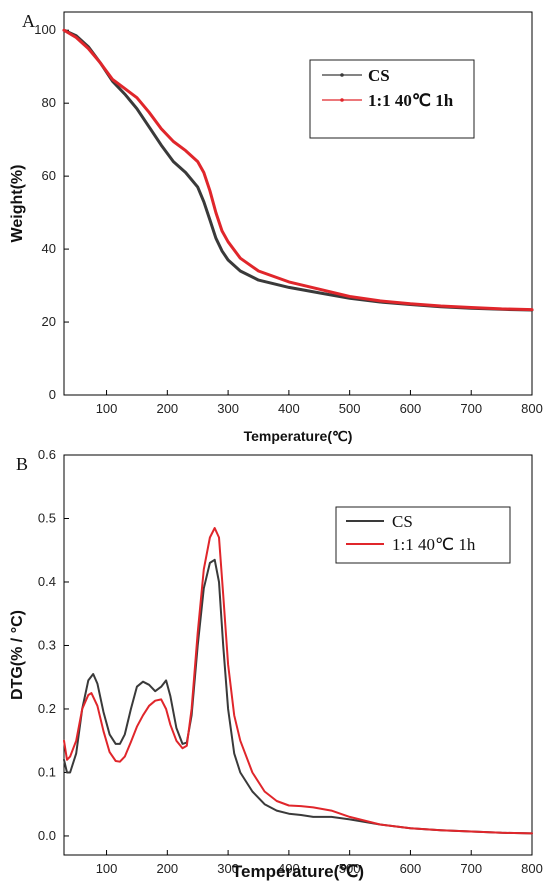 This screenshot has width=550, height=883. I want to click on y-tick-label: 0.2, so click(47, 708).